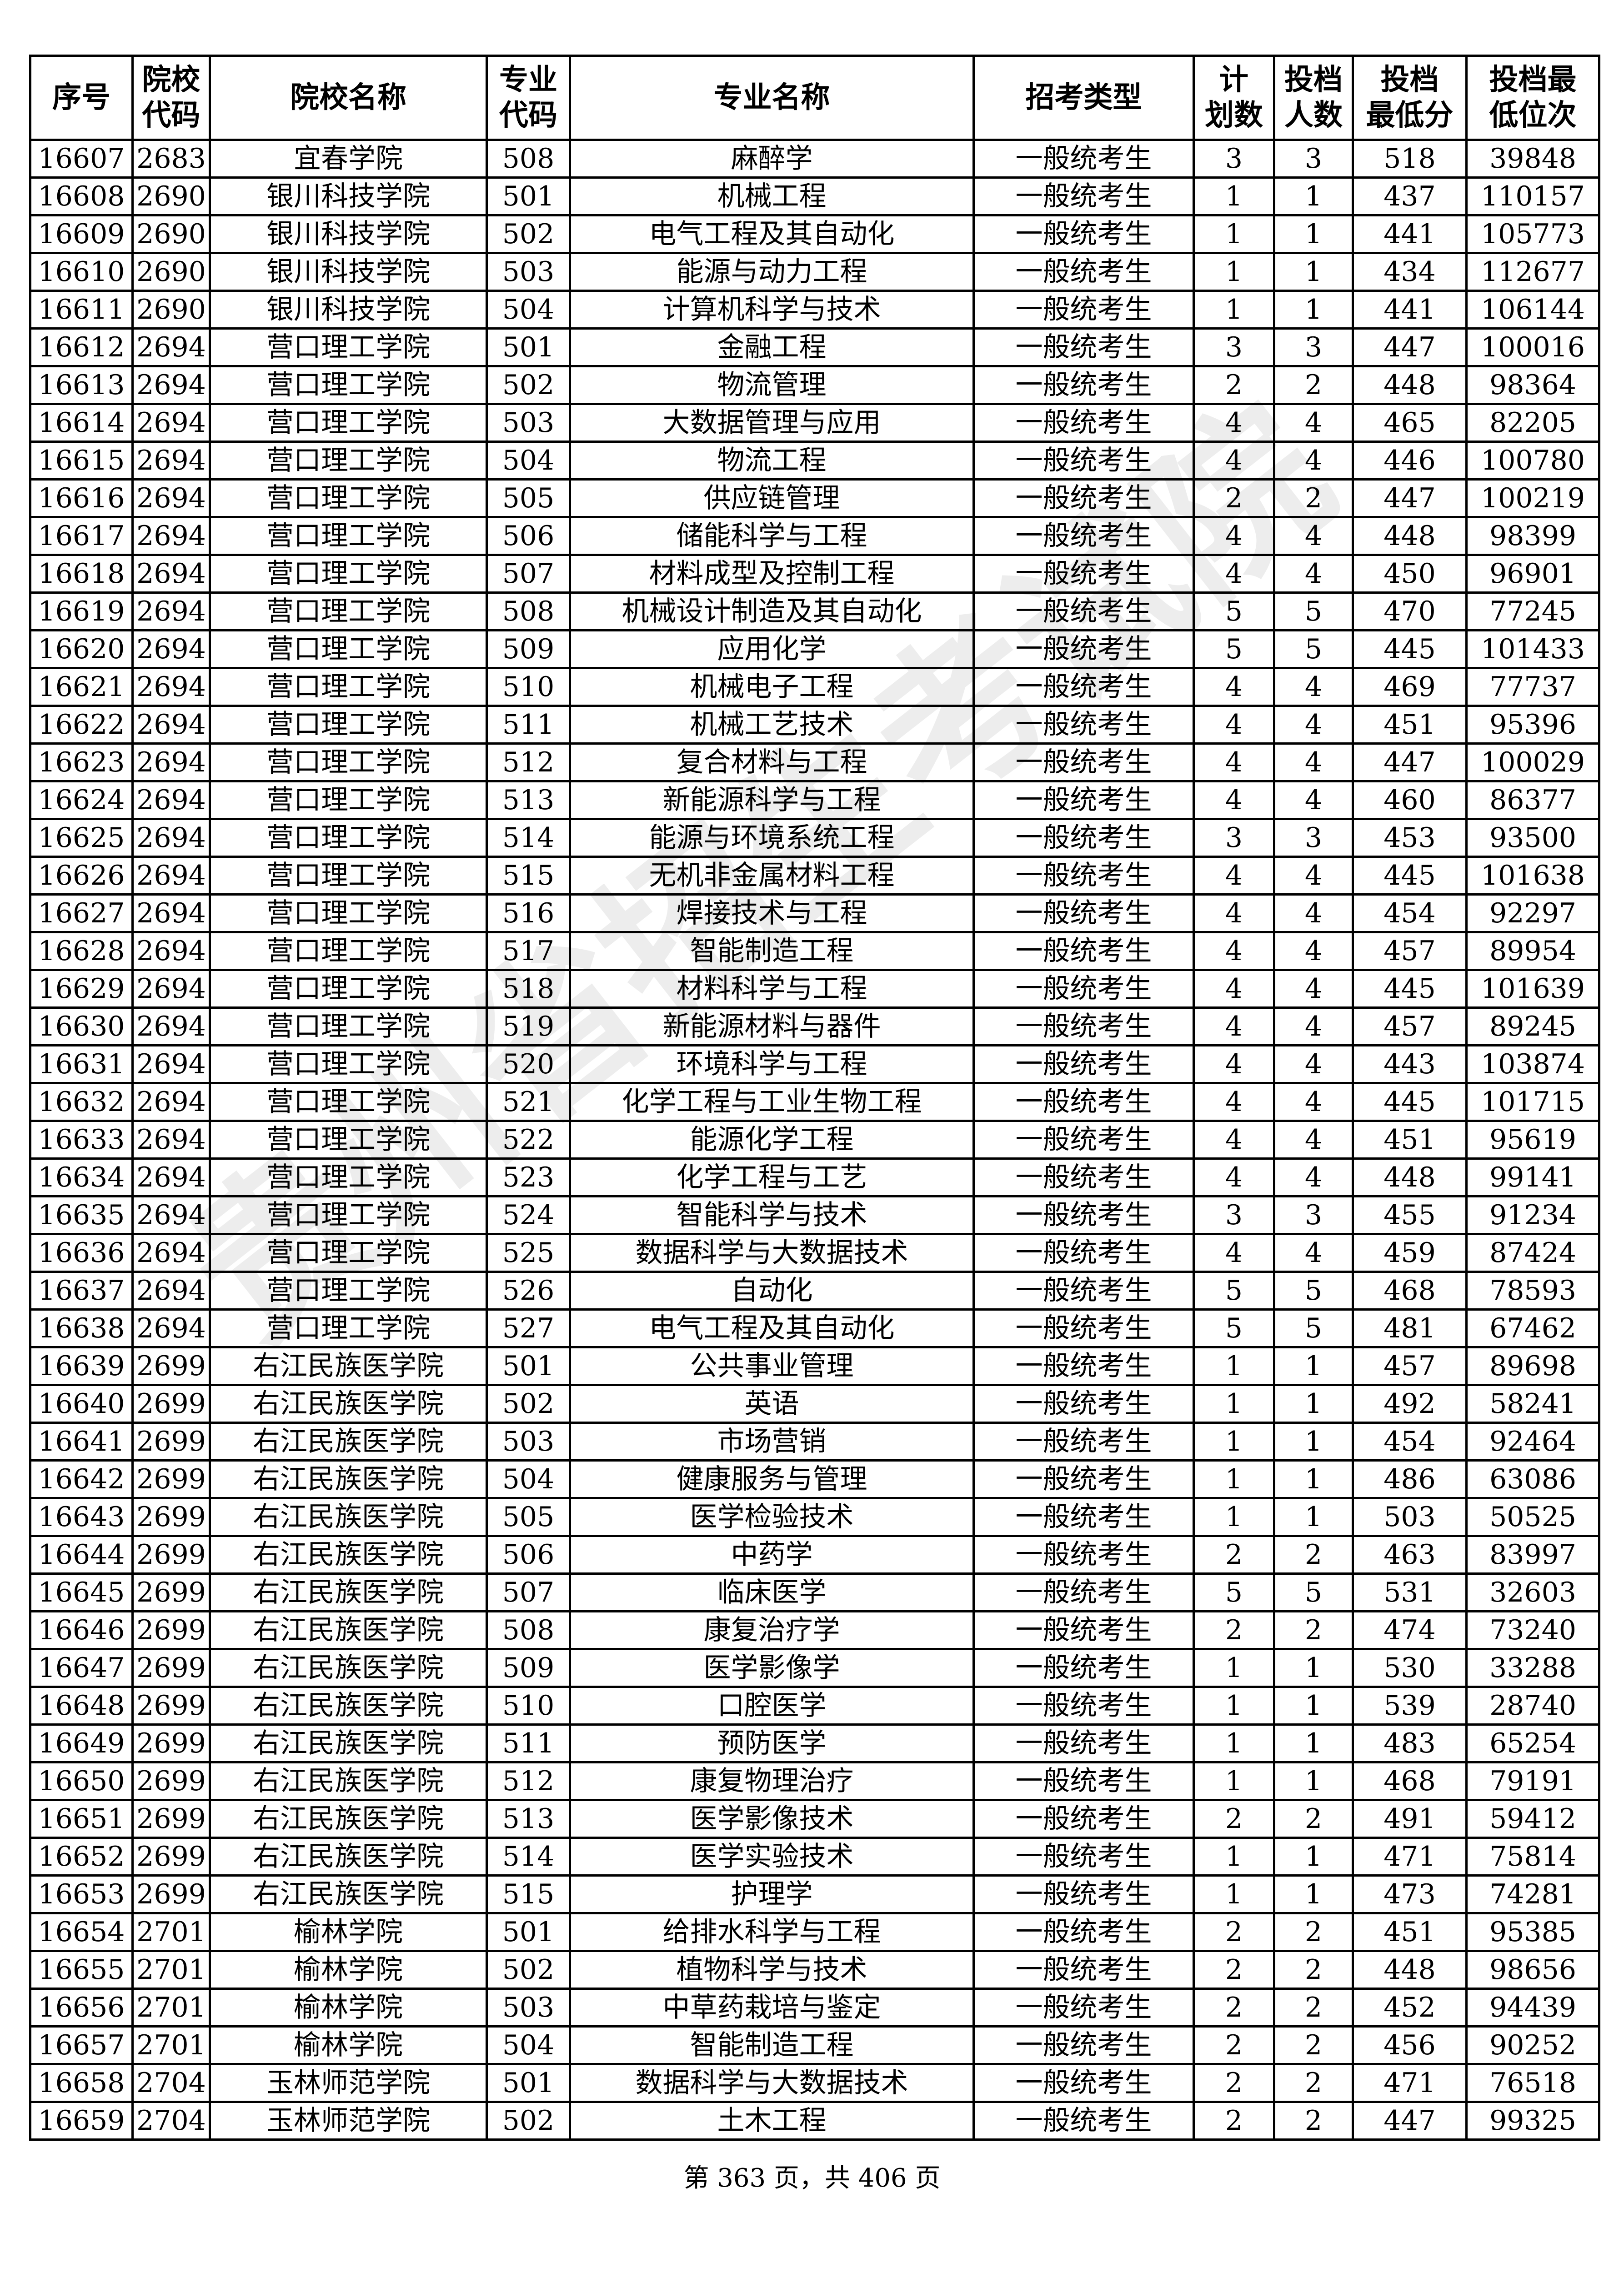 This screenshot has height=2273, width=1624. I want to click on cell-min-rank: 101638, so click(1532, 876).